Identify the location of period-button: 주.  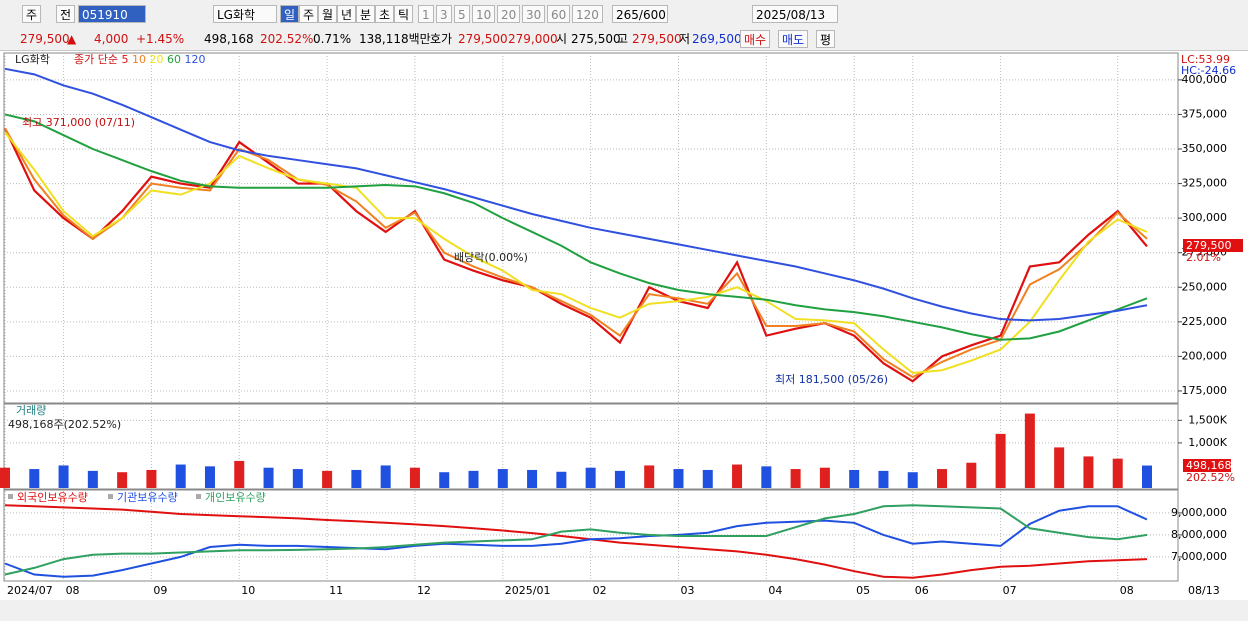
(309, 14).